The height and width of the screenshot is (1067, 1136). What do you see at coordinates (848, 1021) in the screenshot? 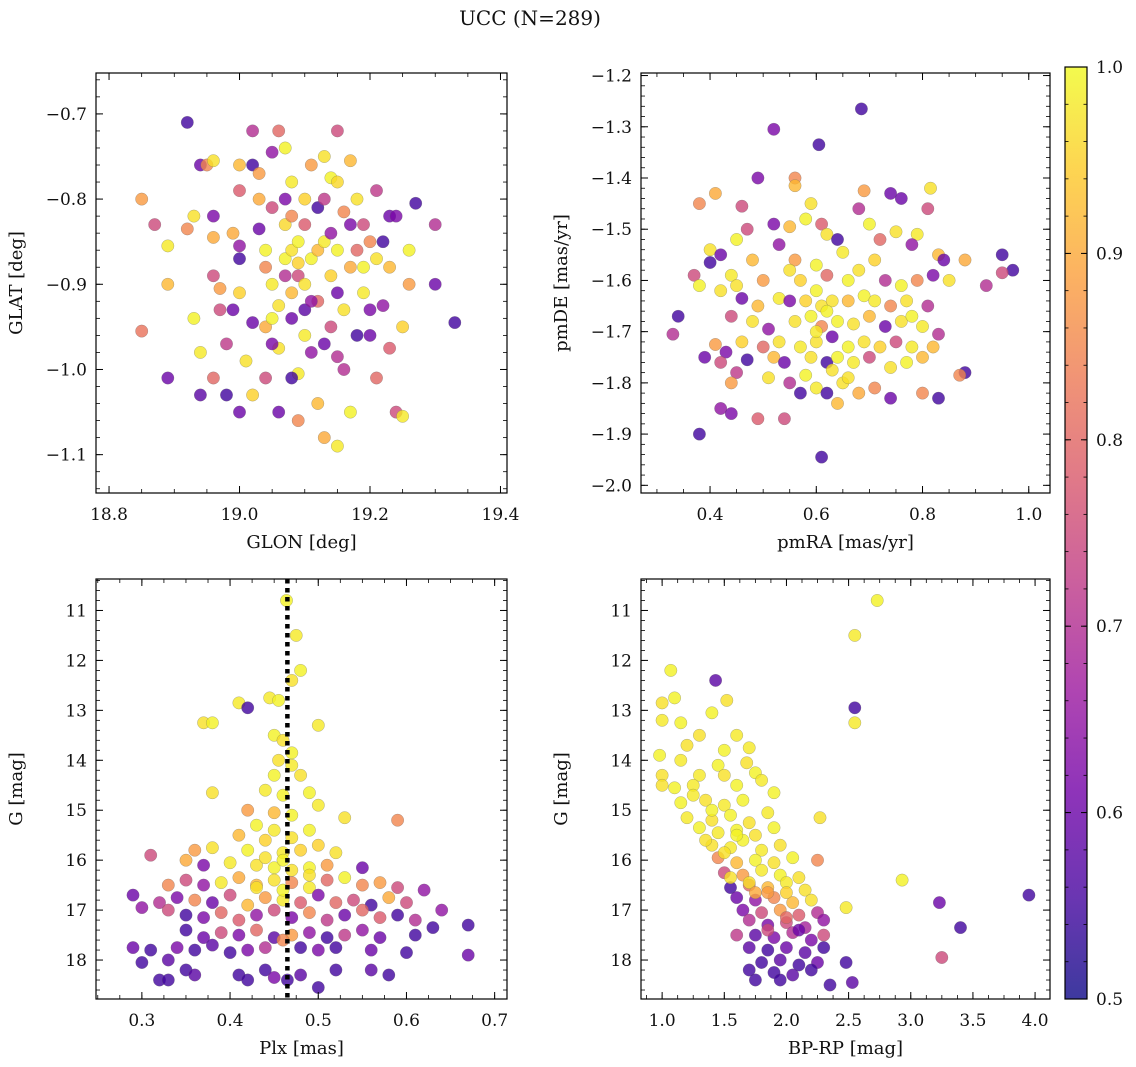
I see `x-tick-label: 2.5` at bounding box center [848, 1021].